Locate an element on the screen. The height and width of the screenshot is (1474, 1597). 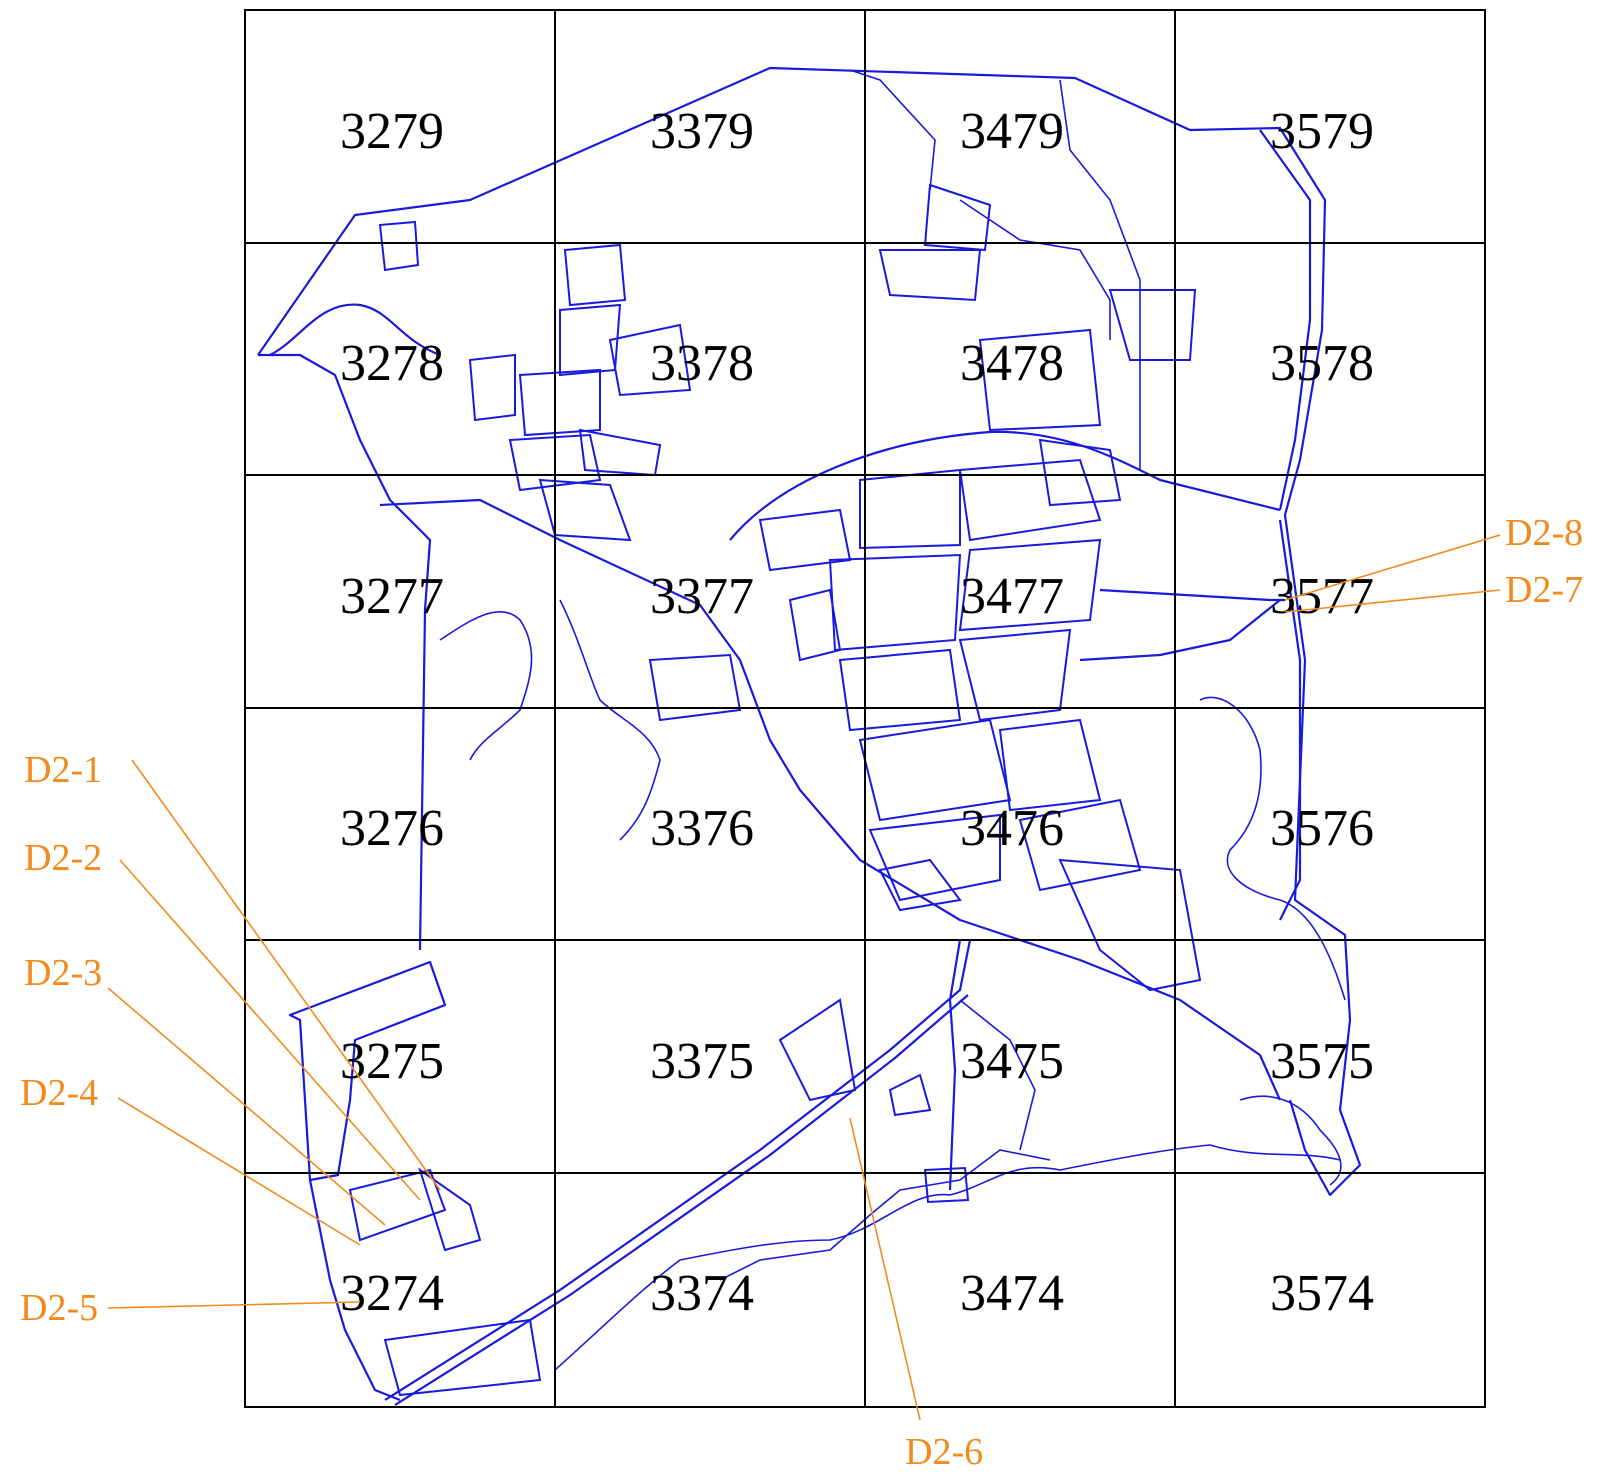
west-coast-road is located at coordinates (345, 652).